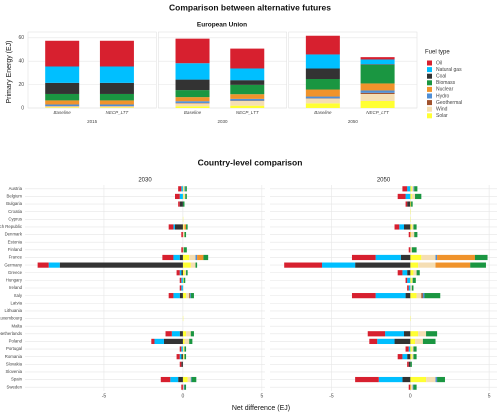 The width and height of the screenshot is (500, 416). I want to click on x-tick-label: 0, so click(183, 396).